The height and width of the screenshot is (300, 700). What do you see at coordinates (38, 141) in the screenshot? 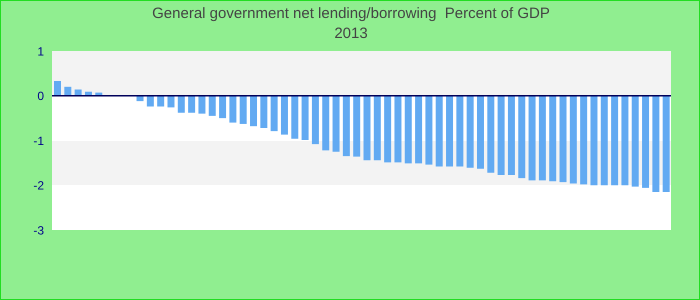
I see `y-tick-label: -1` at bounding box center [38, 141].